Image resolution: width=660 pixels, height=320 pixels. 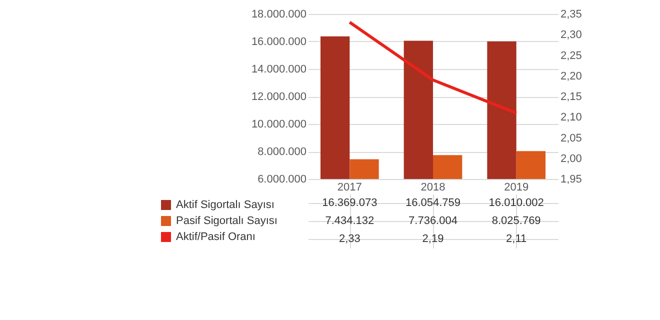 What do you see at coordinates (571, 138) in the screenshot?
I see `y2-tick-label: 2,05` at bounding box center [571, 138].